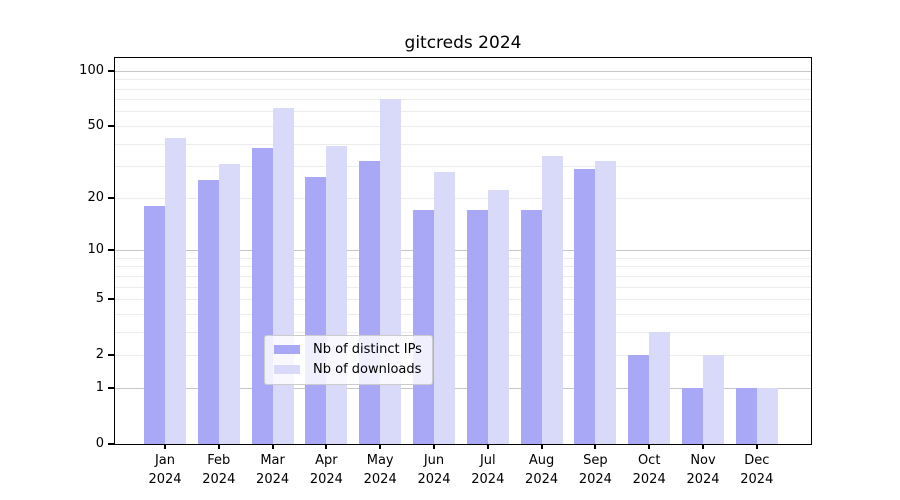 This screenshot has width=900, height=500. What do you see at coordinates (488, 470) in the screenshot?
I see `x-tick-label-jul: Jul 2024` at bounding box center [488, 470].